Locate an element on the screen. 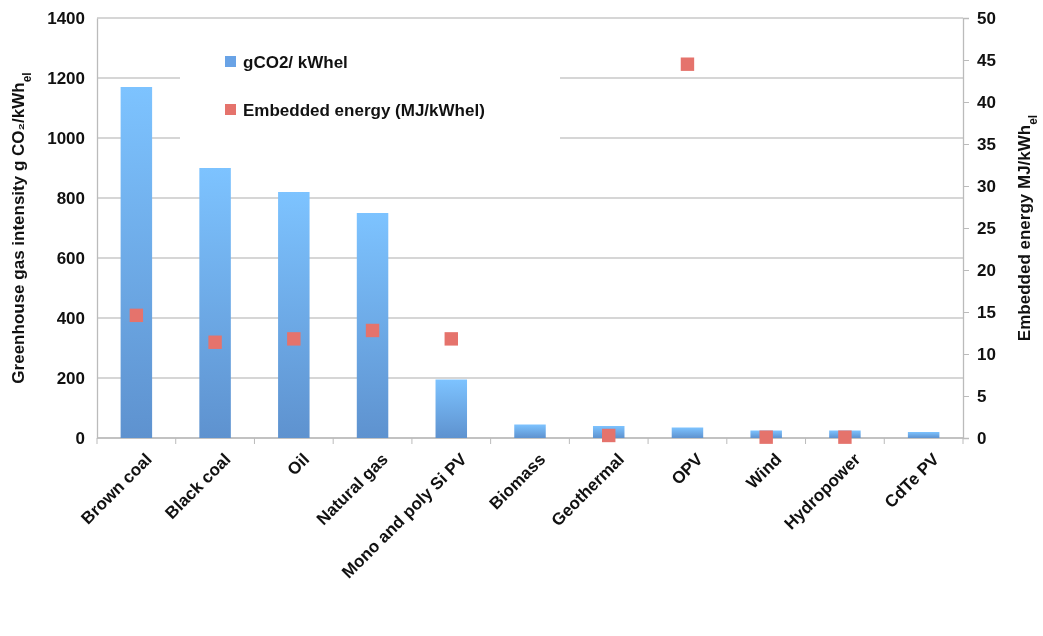 The height and width of the screenshot is (636, 1043). y2-tick-label: 45 is located at coordinates (986, 60).